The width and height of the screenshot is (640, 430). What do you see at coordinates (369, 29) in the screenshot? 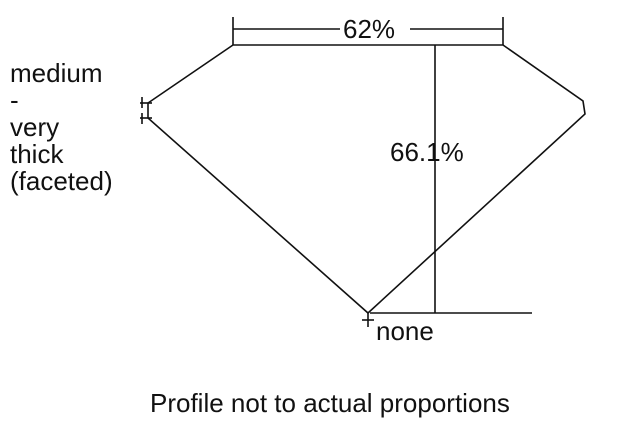
I see `table-percentage-label: 62%` at bounding box center [369, 29].